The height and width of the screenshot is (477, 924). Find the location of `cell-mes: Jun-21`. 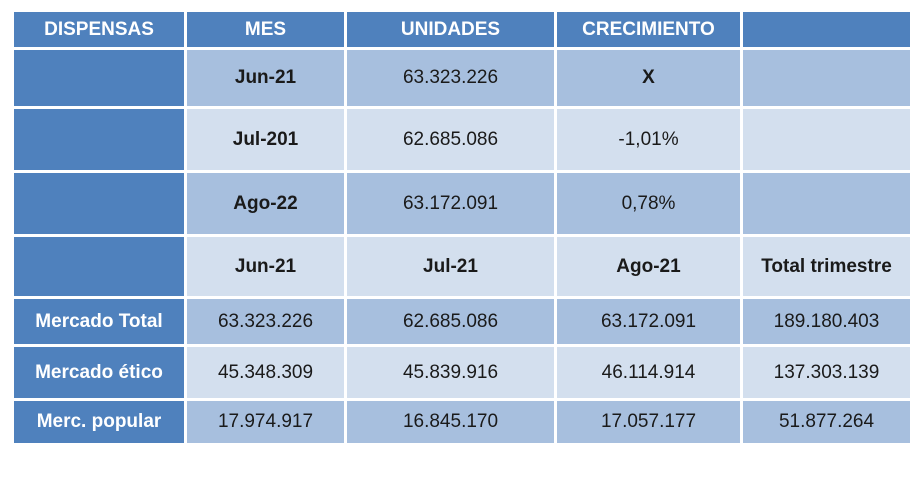

cell-mes: Jun-21 is located at coordinates (265, 78).